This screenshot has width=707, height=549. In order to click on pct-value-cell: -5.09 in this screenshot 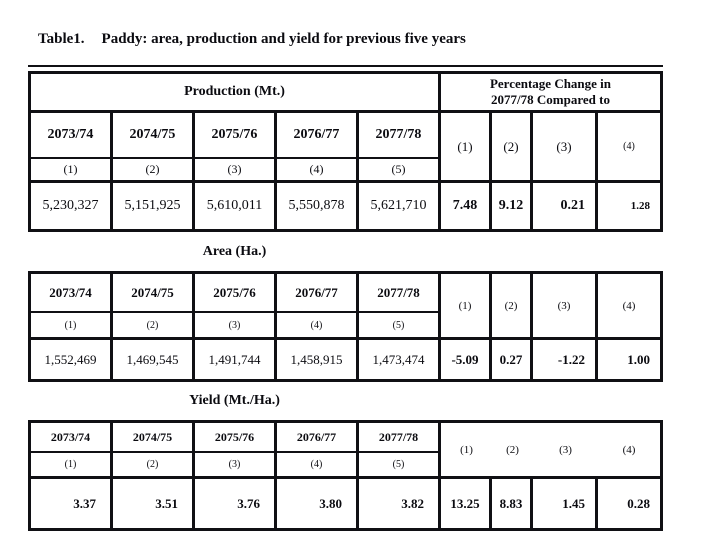, I will do `click(466, 359)`.